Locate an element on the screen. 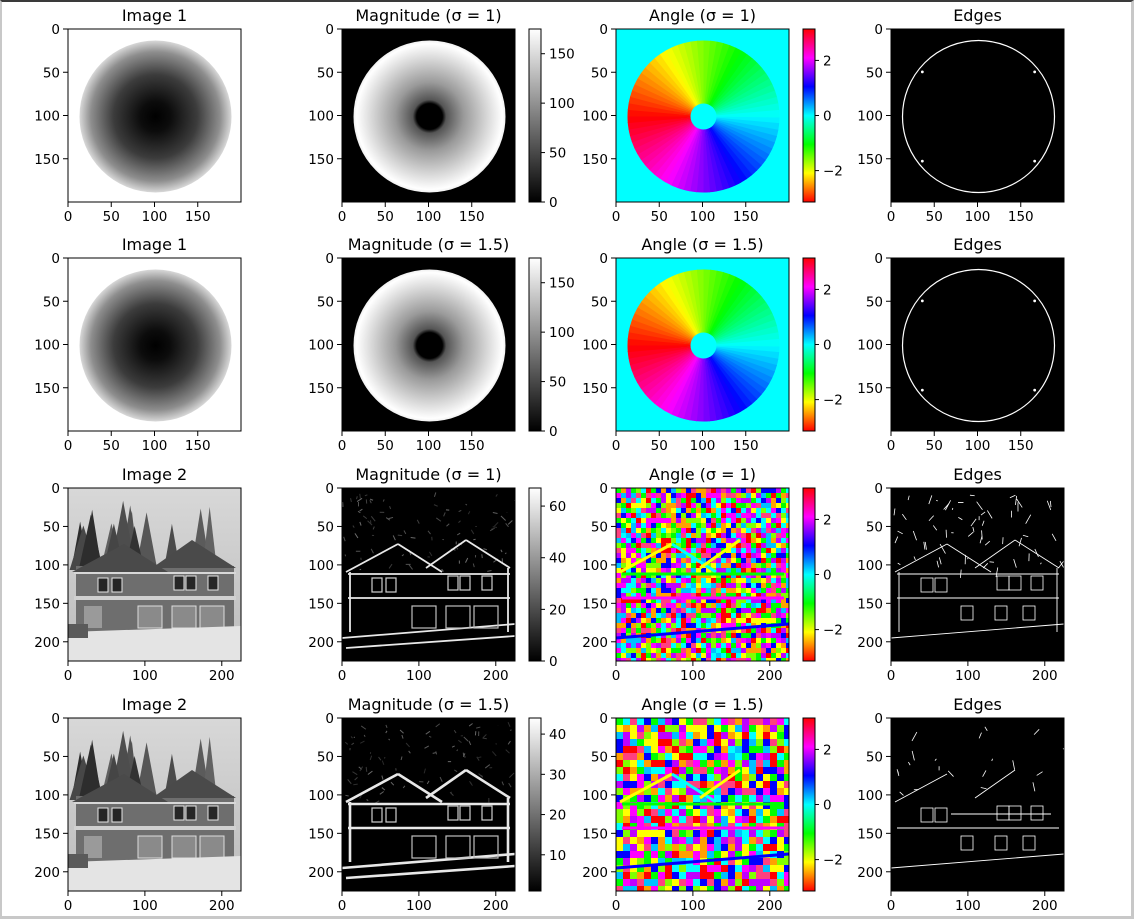 The image size is (1134, 920). driveway is located at coordinates (154, 873).